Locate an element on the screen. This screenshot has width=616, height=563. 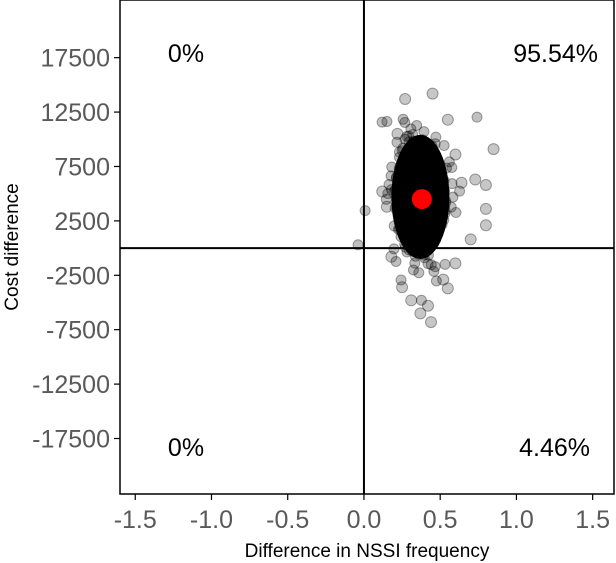
y-axis-title: Cost difference is located at coordinates (12, 246).